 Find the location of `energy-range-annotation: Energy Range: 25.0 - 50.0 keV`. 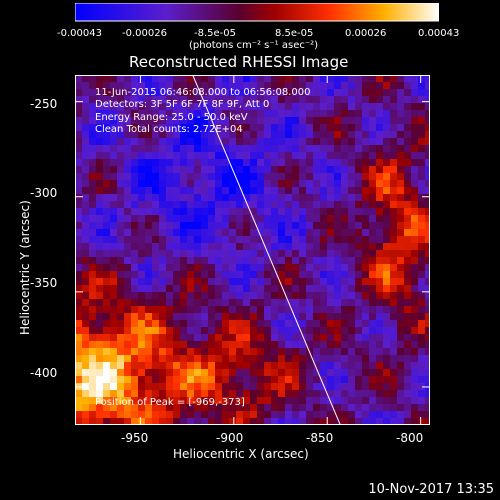

energy-range-annotation: Energy Range: 25.0 - 50.0 keV is located at coordinates (171, 117).